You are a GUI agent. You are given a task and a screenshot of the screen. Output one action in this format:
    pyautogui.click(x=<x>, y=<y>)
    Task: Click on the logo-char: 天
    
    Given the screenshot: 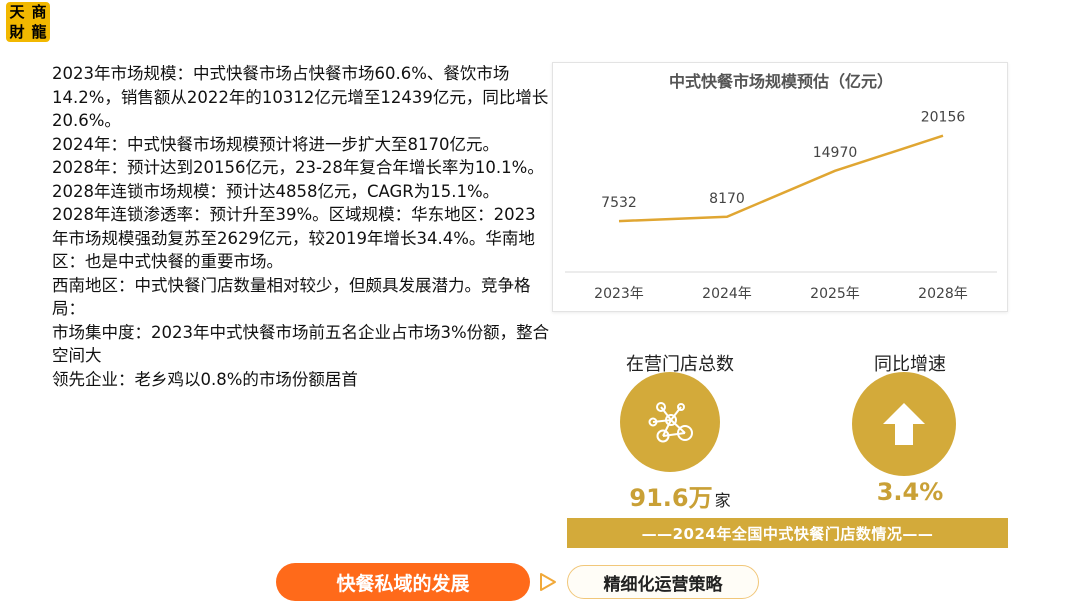 What is the action you would take?
    pyautogui.click(x=17, y=11)
    